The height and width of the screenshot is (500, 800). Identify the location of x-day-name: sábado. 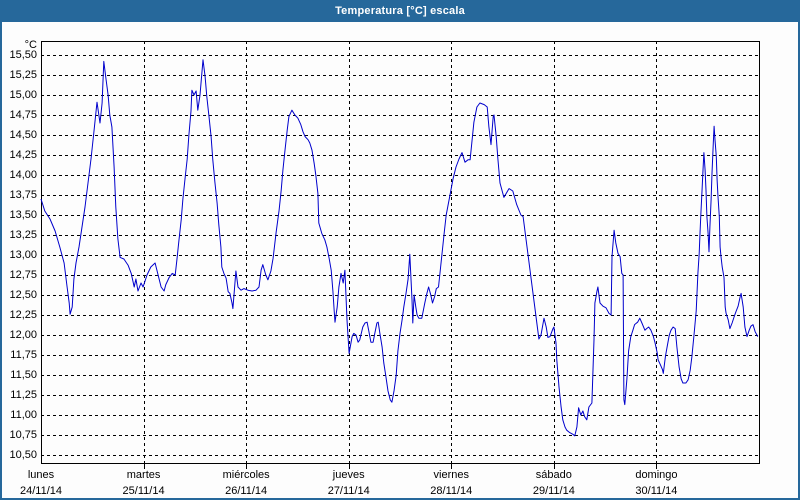
(553, 475).